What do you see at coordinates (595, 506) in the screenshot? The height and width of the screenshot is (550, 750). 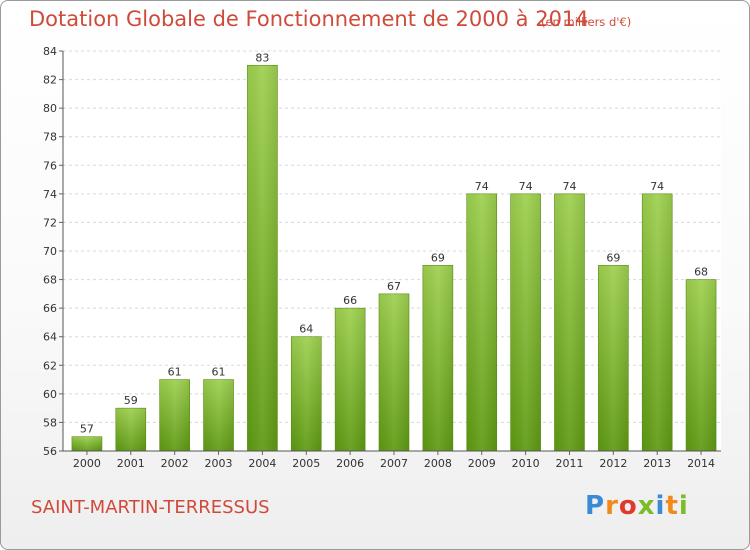 I see `logo-letter: P` at bounding box center [595, 506].